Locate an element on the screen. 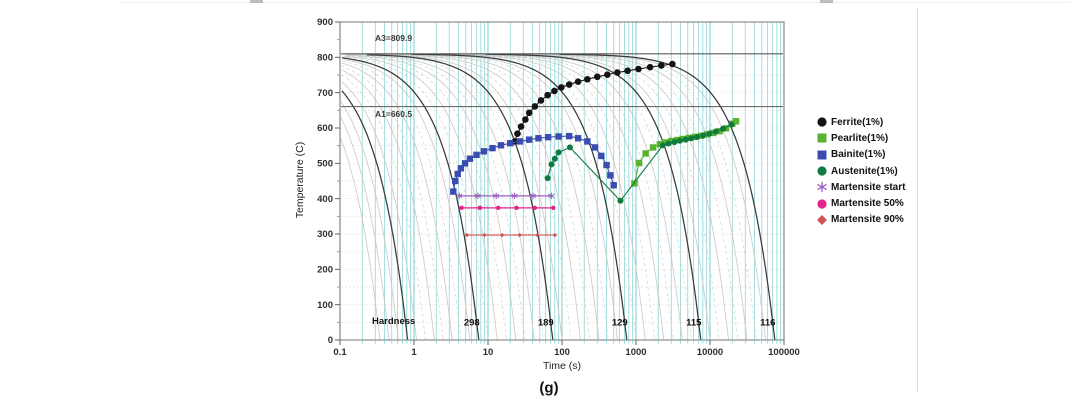 This screenshot has width=1080, height=406. svg-text: 10 is located at coordinates (488, 352).